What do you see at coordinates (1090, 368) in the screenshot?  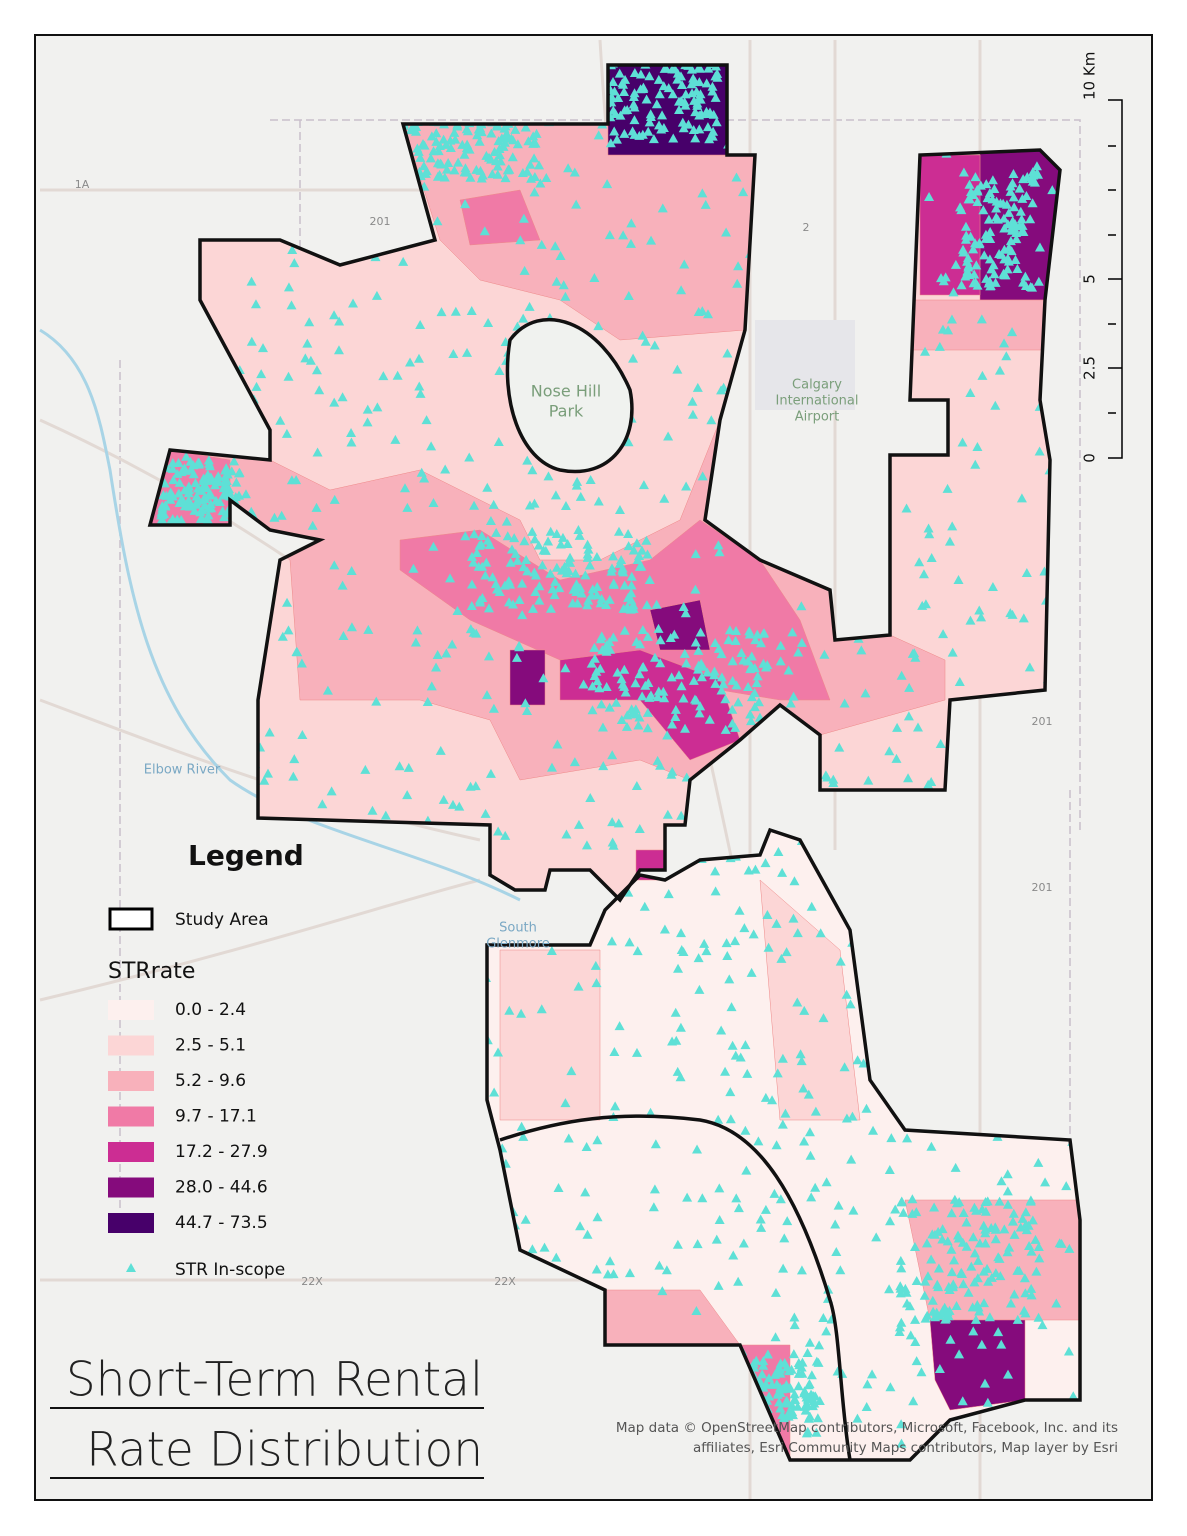 I see `scale-label: 2.5` at bounding box center [1090, 368].